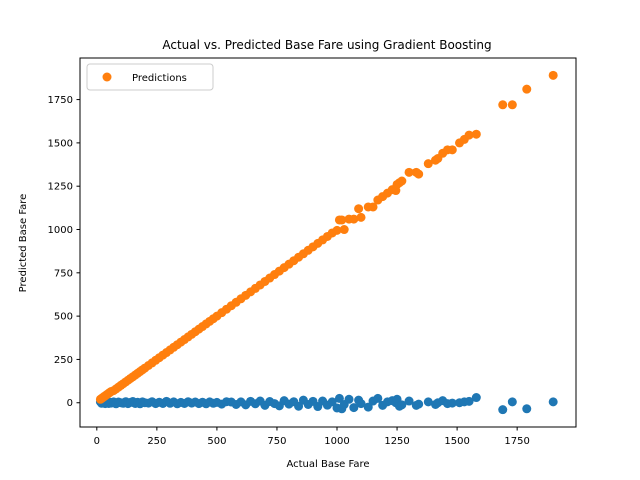  I want to click on legend-box, so click(150, 77).